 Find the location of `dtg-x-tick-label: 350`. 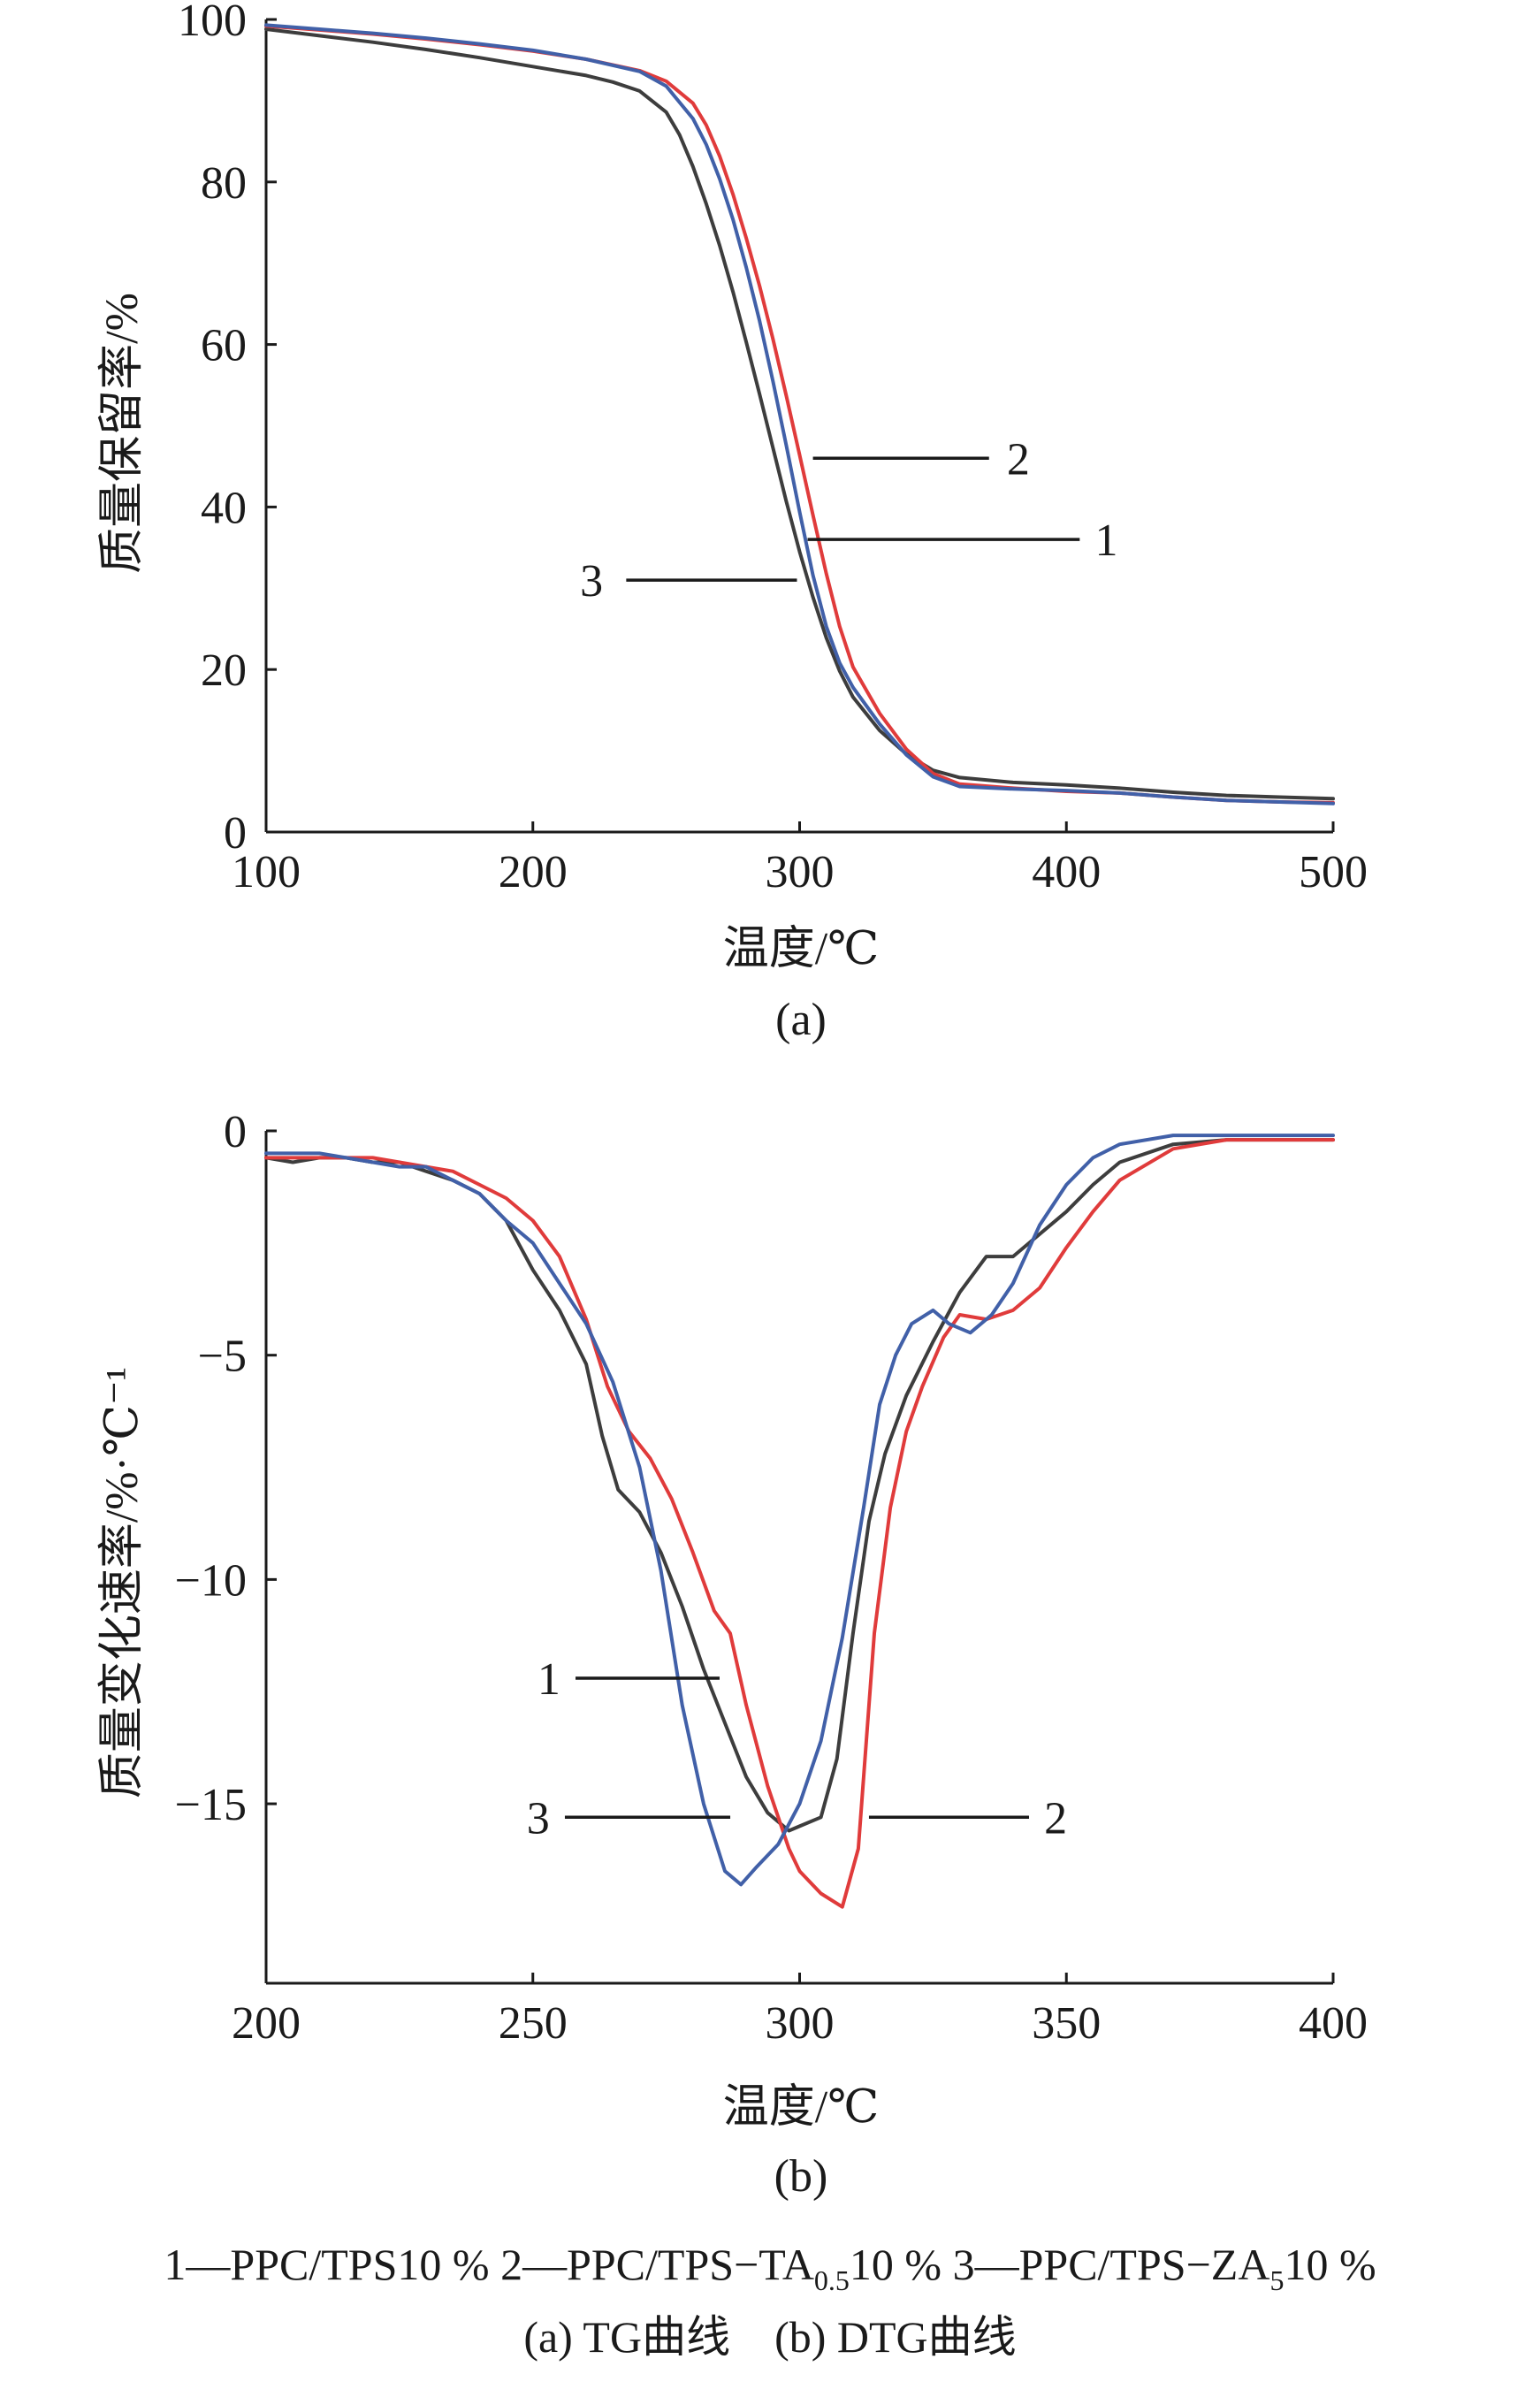

dtg-x-tick-label: 350 is located at coordinates (1067, 2024).